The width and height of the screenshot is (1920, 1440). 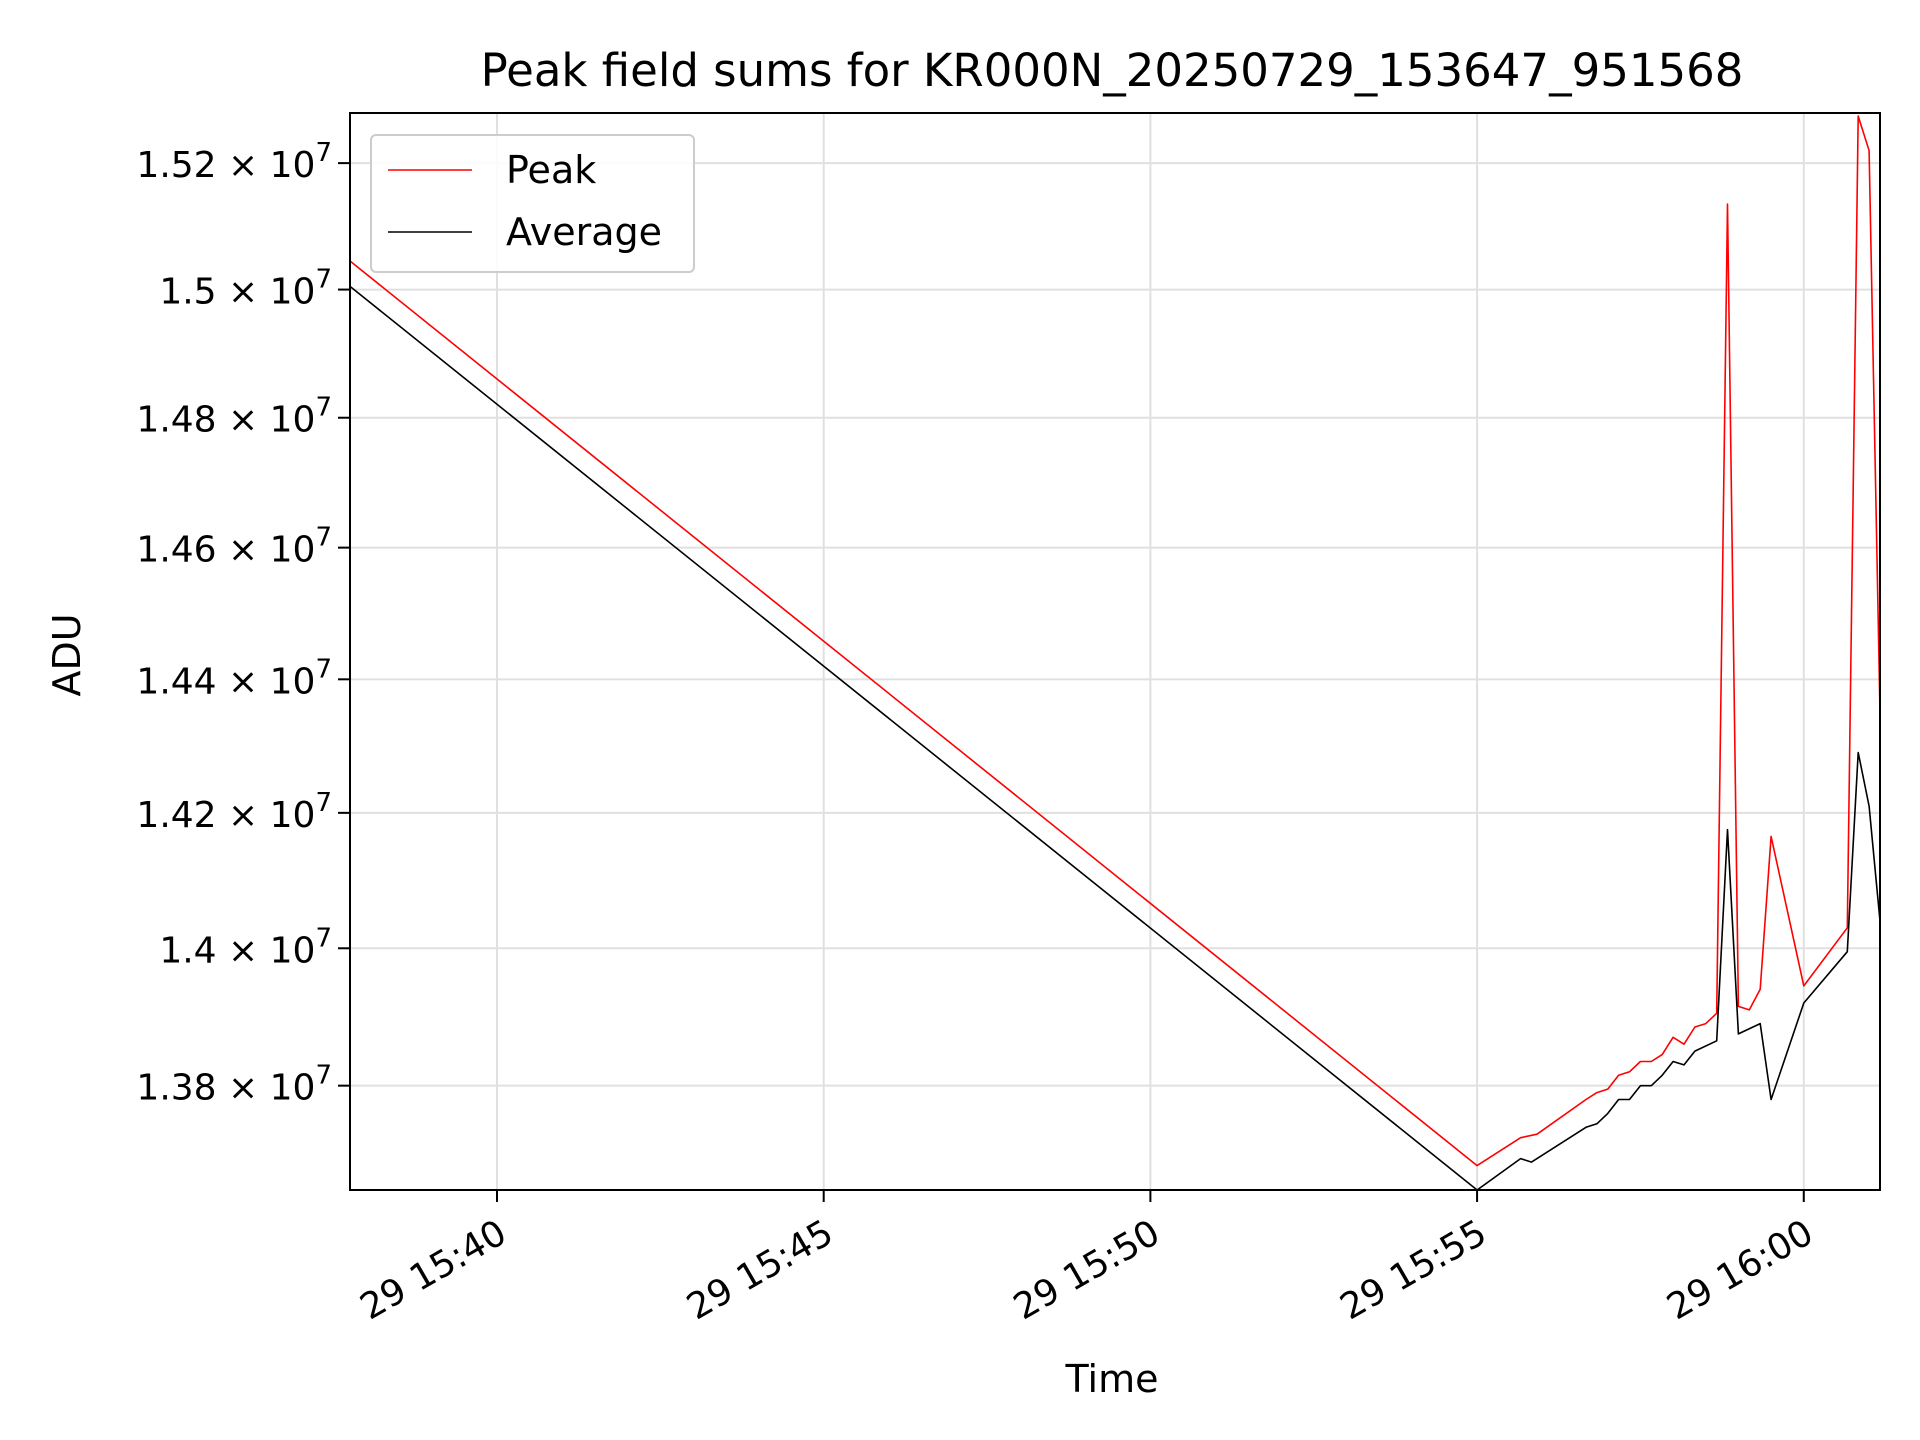 What do you see at coordinates (1112, 1379) in the screenshot?
I see `x-axis-label: Time` at bounding box center [1112, 1379].